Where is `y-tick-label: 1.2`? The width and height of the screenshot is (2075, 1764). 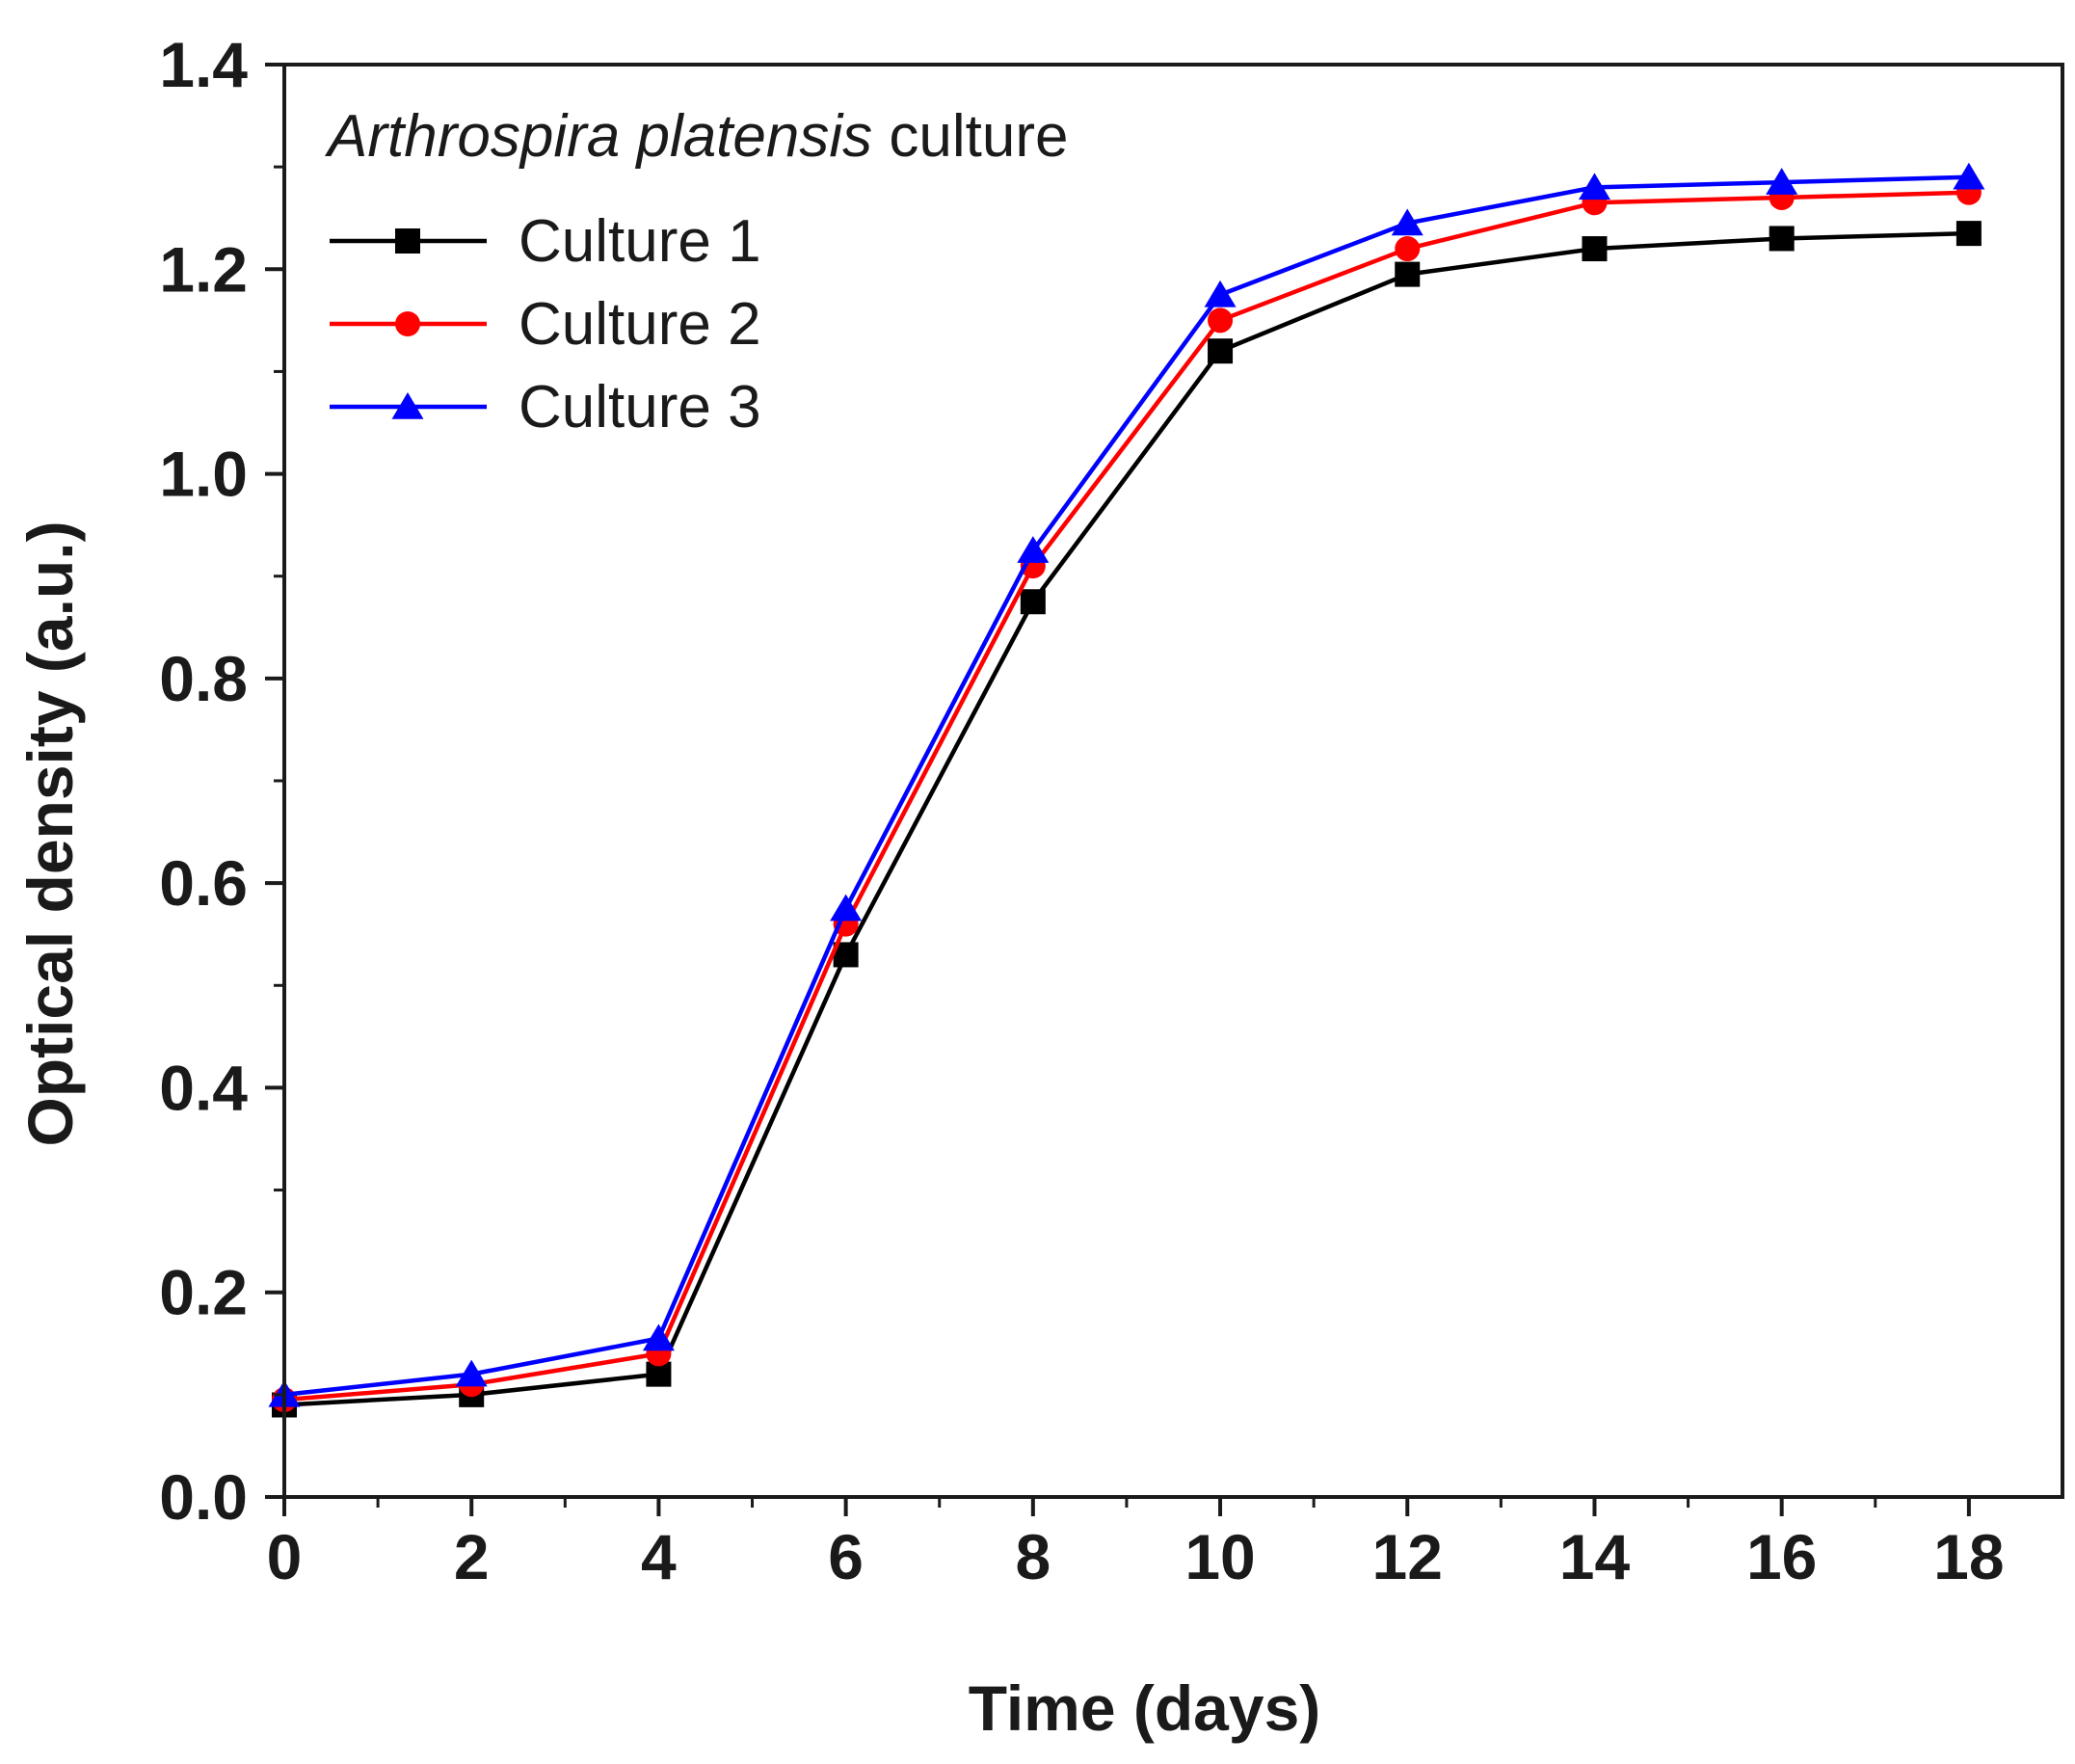 y-tick-label: 1.2 is located at coordinates (203, 269).